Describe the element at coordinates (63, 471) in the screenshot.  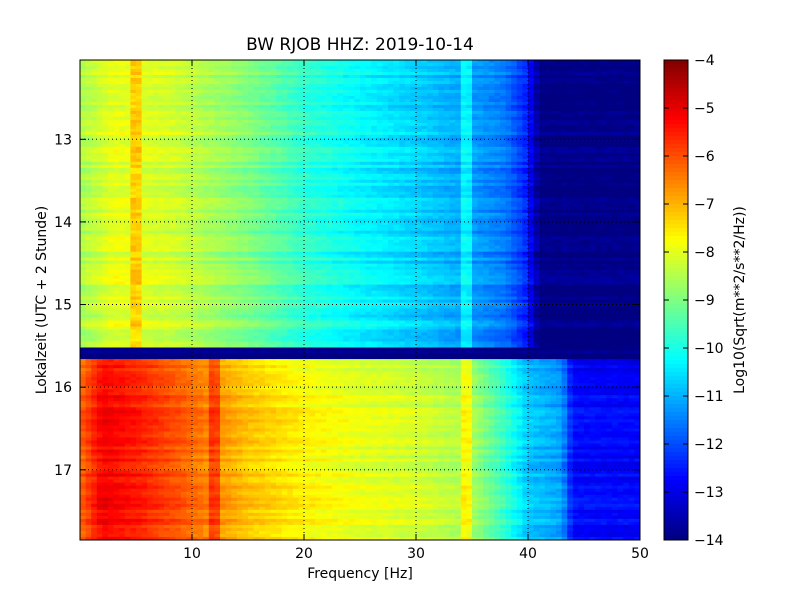
I see `y-tick-label: 17` at that location.